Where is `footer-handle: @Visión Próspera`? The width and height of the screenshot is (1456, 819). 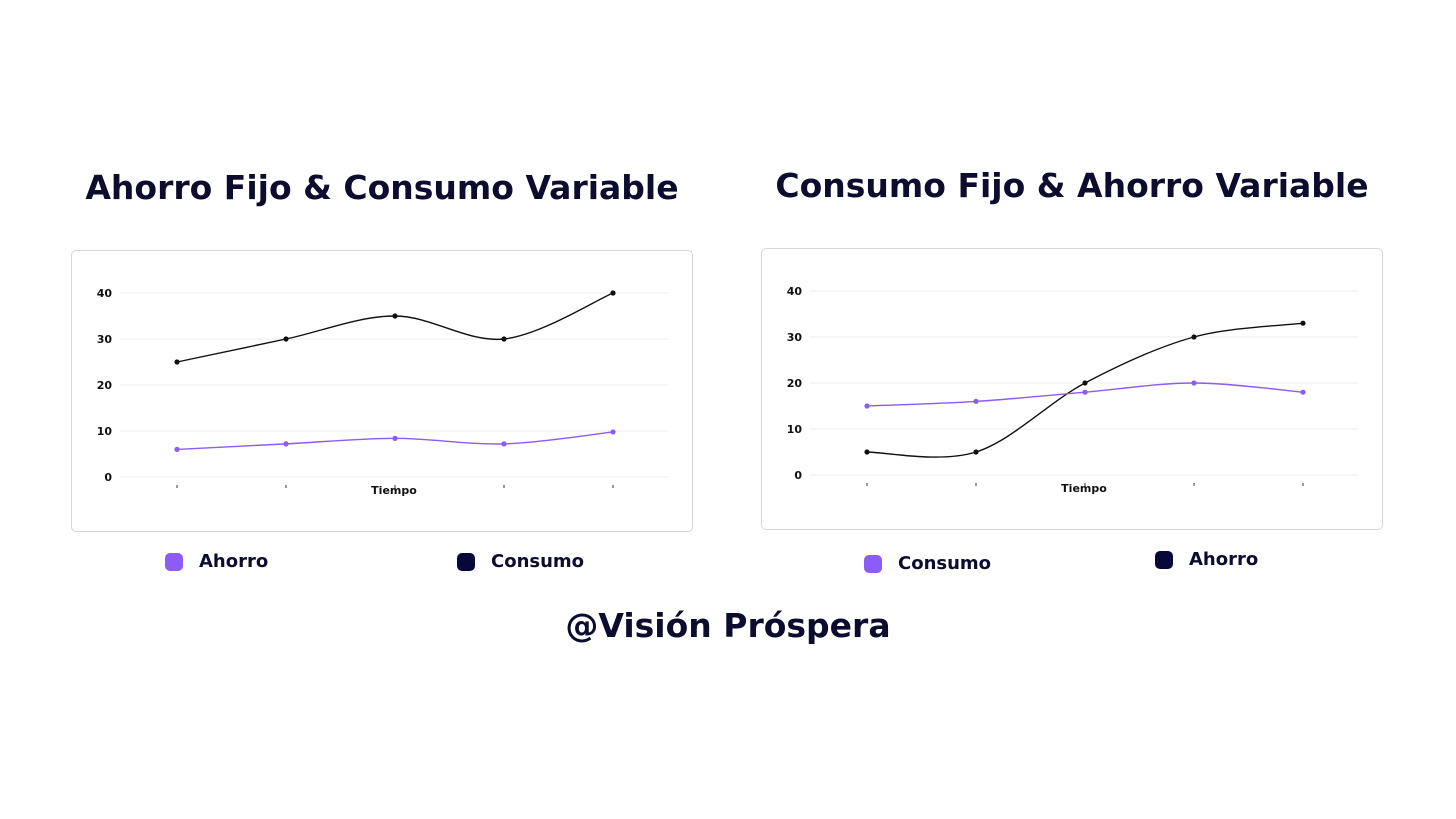 footer-handle: @Visión Próspera is located at coordinates (728, 625).